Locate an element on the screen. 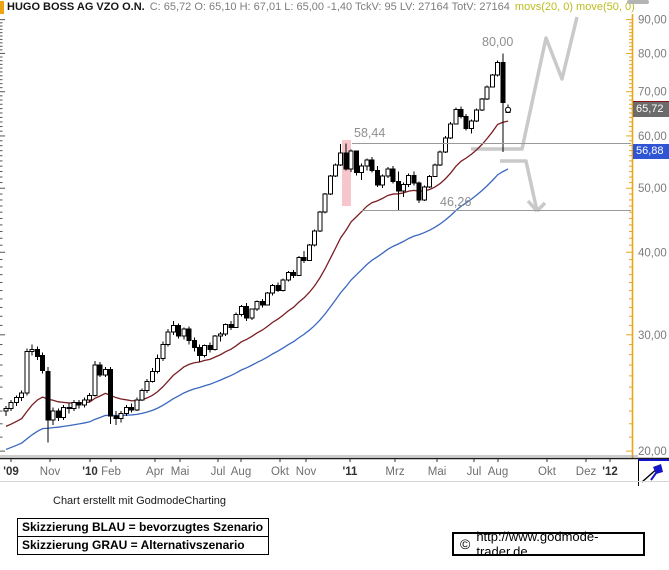  x-axis-month-label: Apr is located at coordinates (155, 472).